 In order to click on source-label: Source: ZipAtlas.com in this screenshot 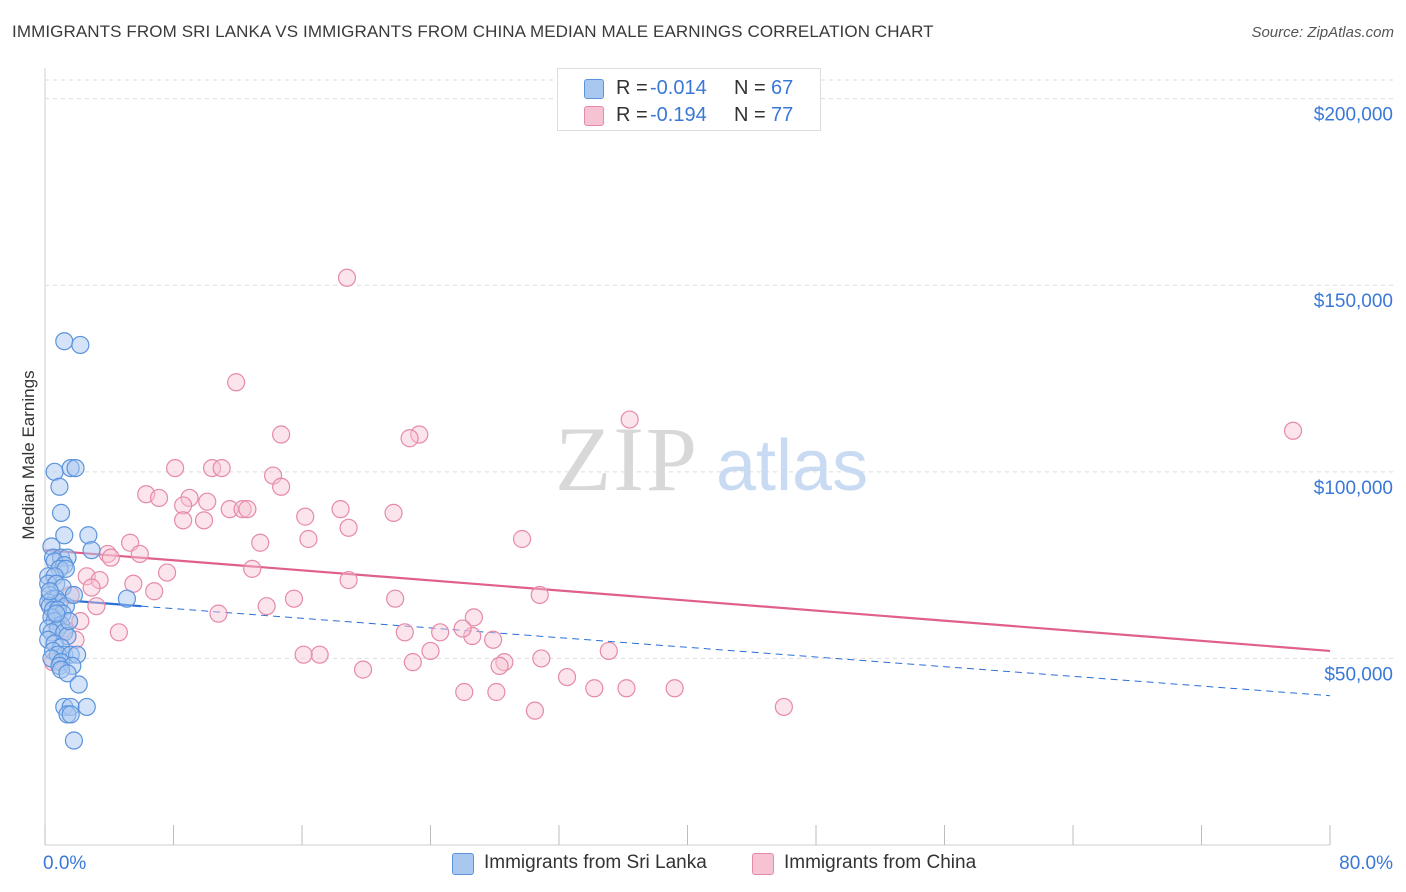, I will do `click(1322, 32)`.